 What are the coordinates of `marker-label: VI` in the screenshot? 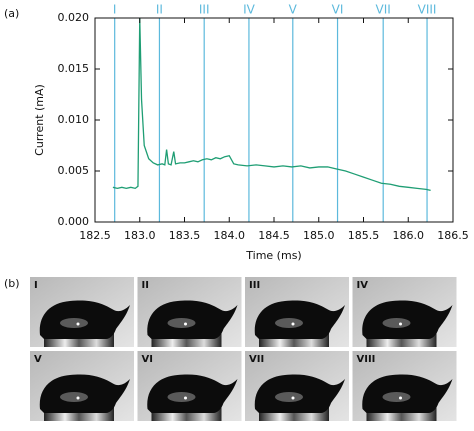 It's located at (338, 10).